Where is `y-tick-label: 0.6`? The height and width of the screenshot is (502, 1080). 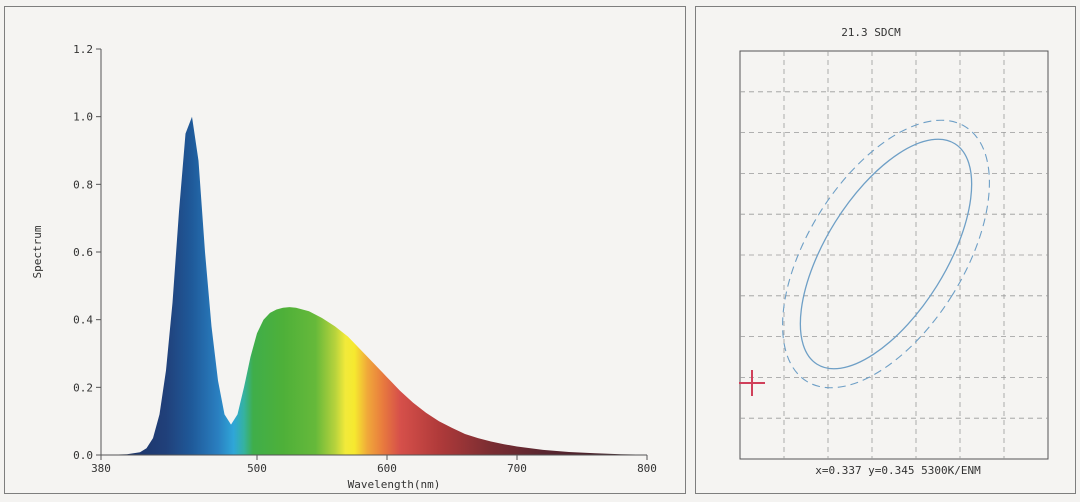 y-tick-label: 0.6 is located at coordinates (83, 252).